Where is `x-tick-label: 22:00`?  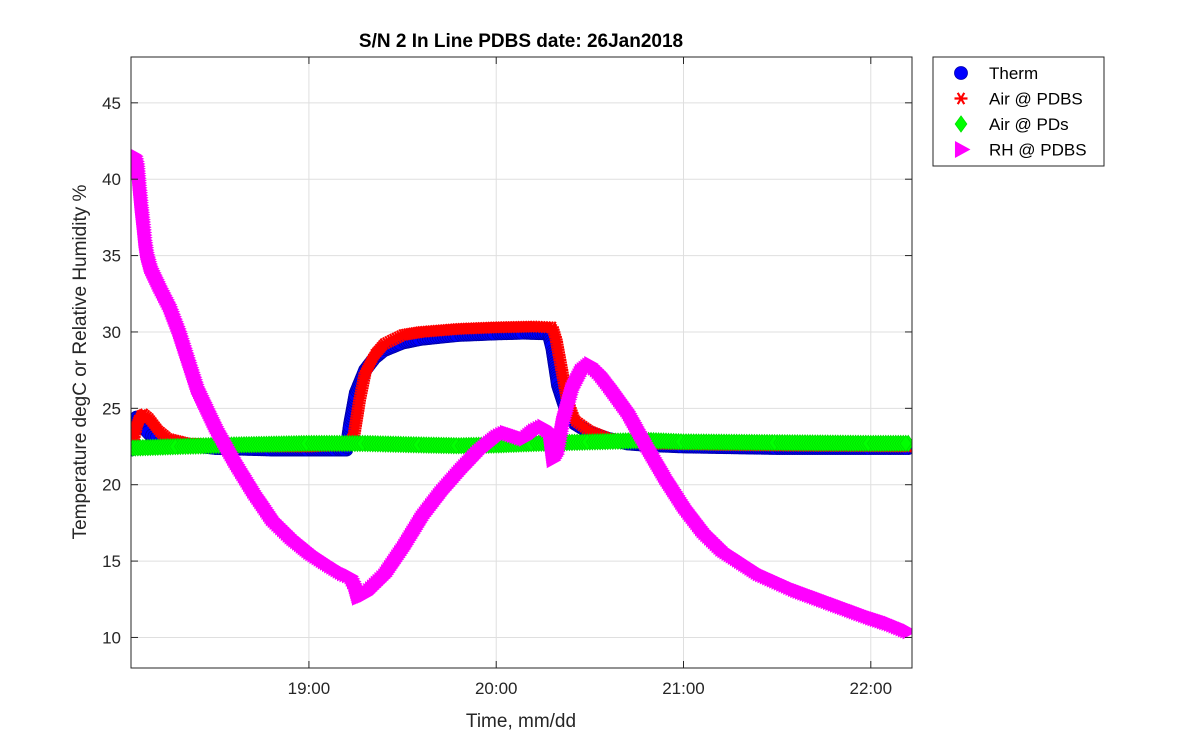
x-tick-label: 22:00 is located at coordinates (871, 688).